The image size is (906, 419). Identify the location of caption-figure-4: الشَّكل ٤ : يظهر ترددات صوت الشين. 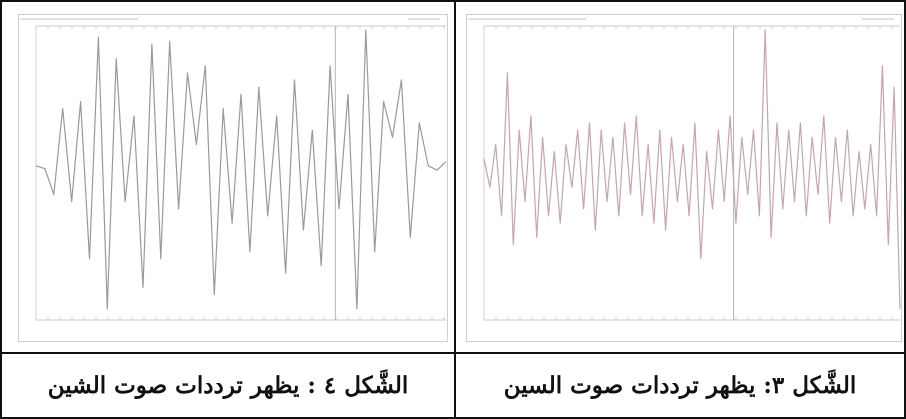
(228, 385).